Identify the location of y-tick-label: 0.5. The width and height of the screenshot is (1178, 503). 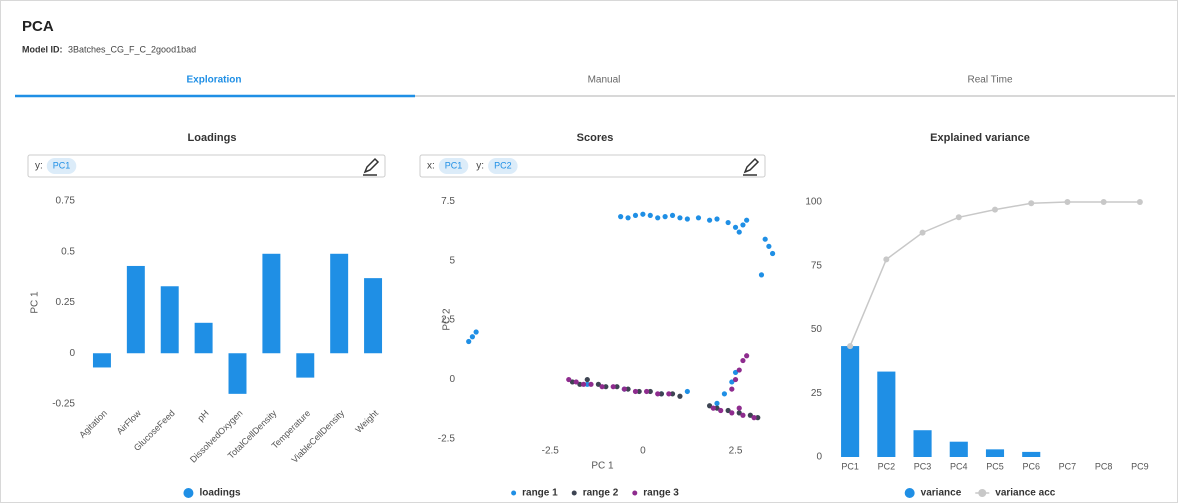
(68, 251).